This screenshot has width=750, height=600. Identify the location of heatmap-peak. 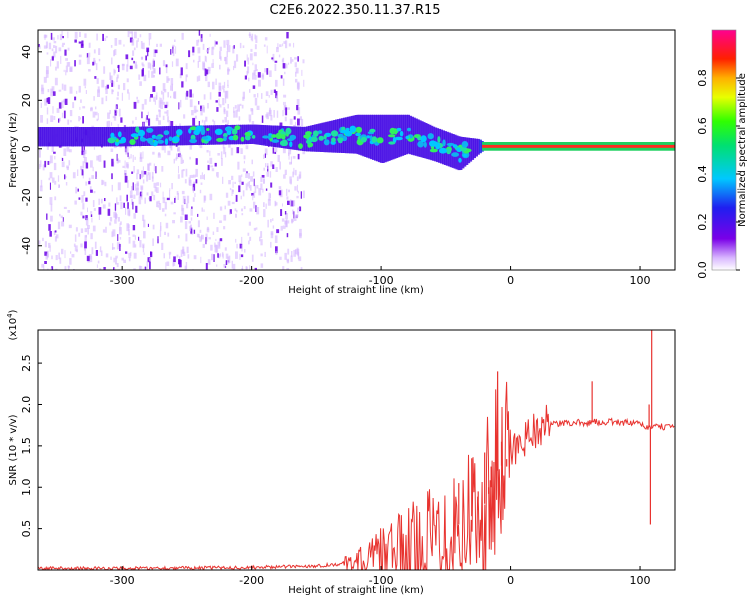
(158, 137).